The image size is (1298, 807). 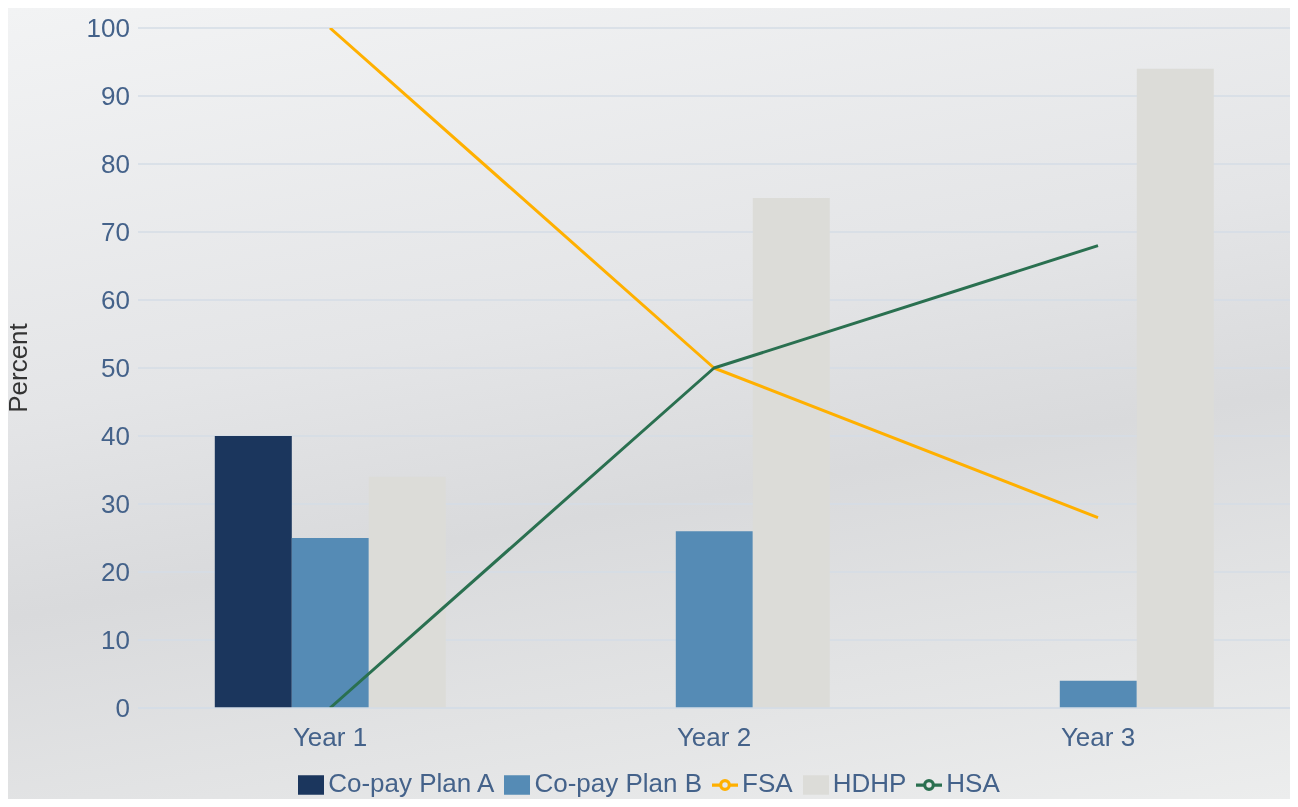 What do you see at coordinates (115, 164) in the screenshot?
I see `y-tick-label: 80` at bounding box center [115, 164].